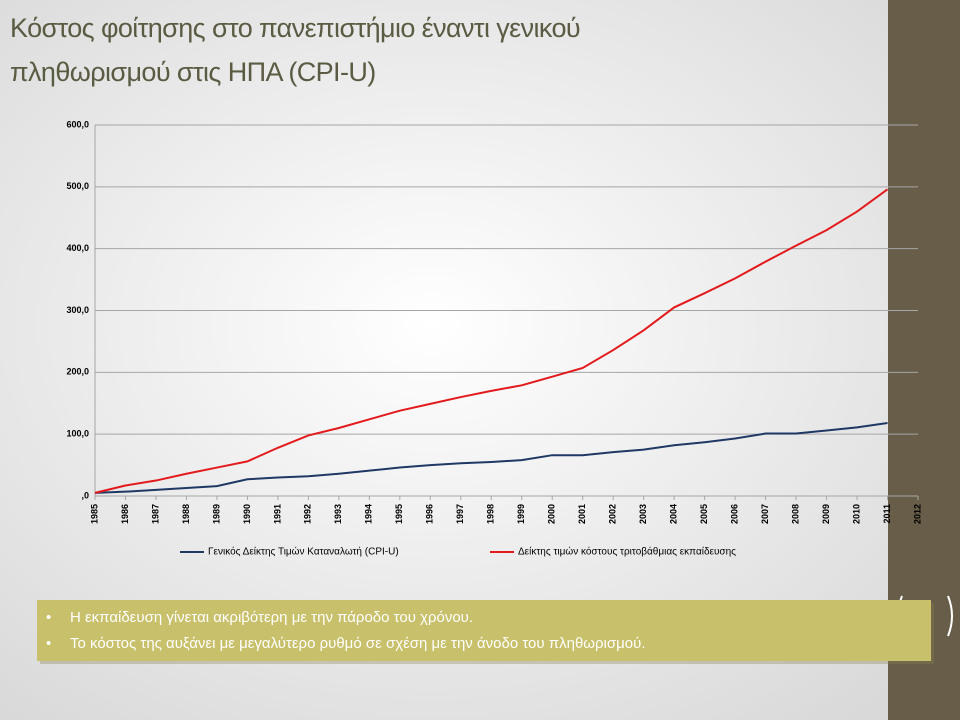 This screenshot has height=720, width=960. What do you see at coordinates (765, 514) in the screenshot?
I see `x-tick-label: 2007` at bounding box center [765, 514].